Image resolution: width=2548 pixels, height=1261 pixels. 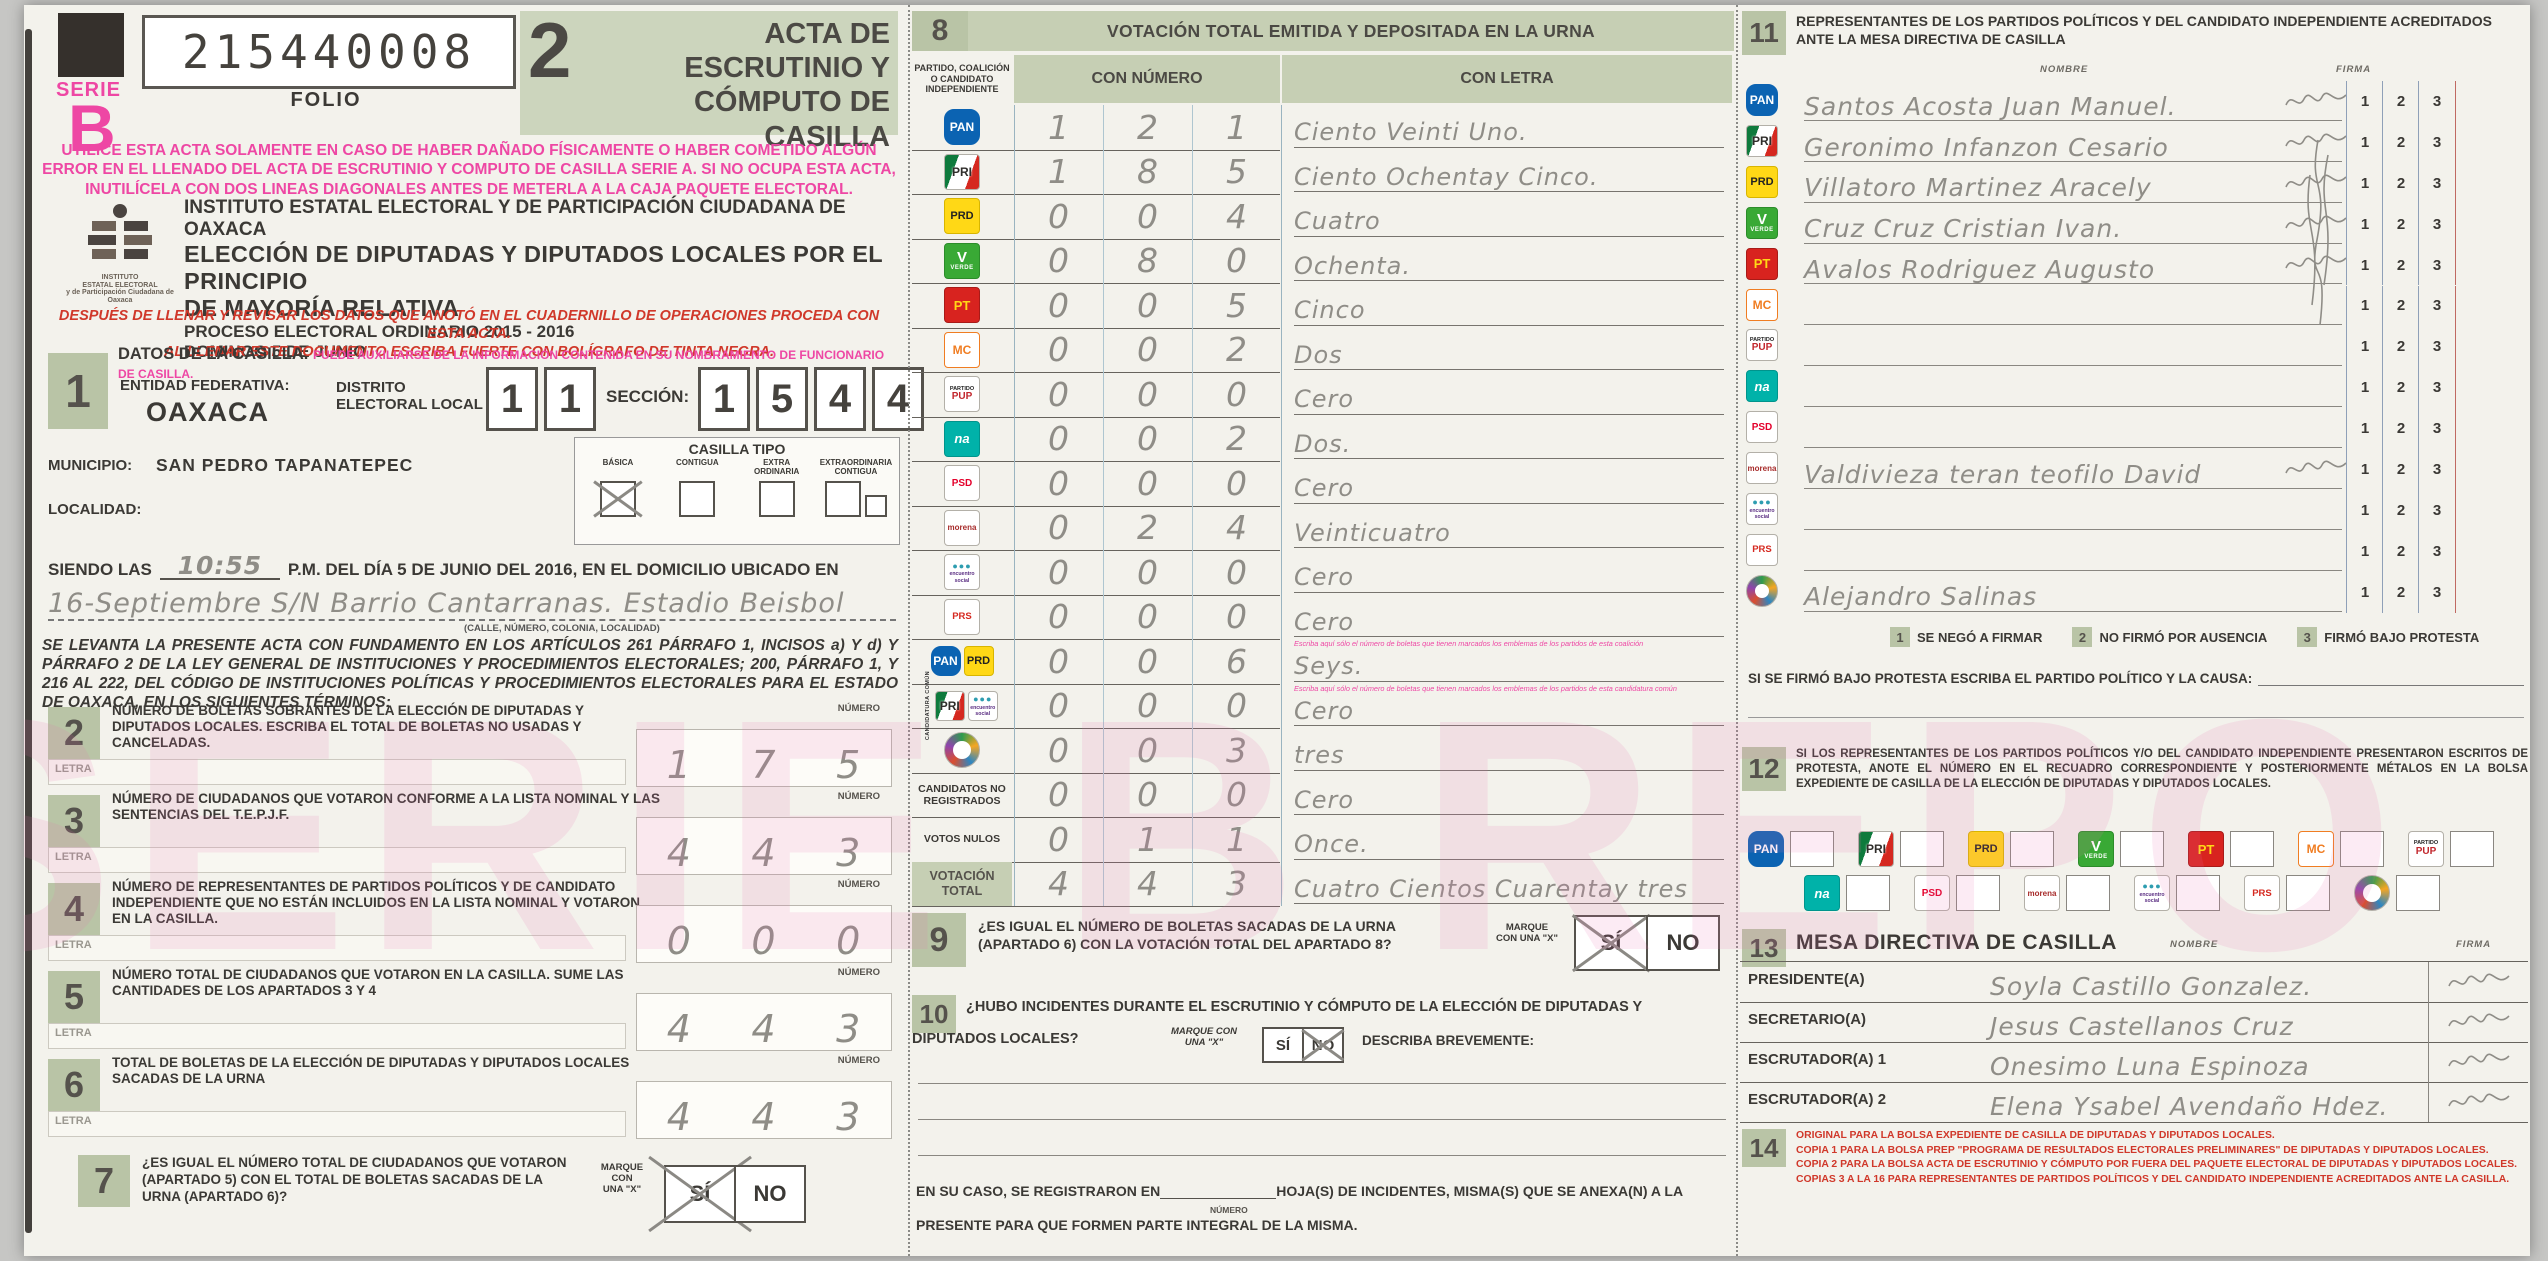 What do you see at coordinates (875, 506) in the screenshot?
I see `casilla-tipo-checkbox-small` at bounding box center [875, 506].